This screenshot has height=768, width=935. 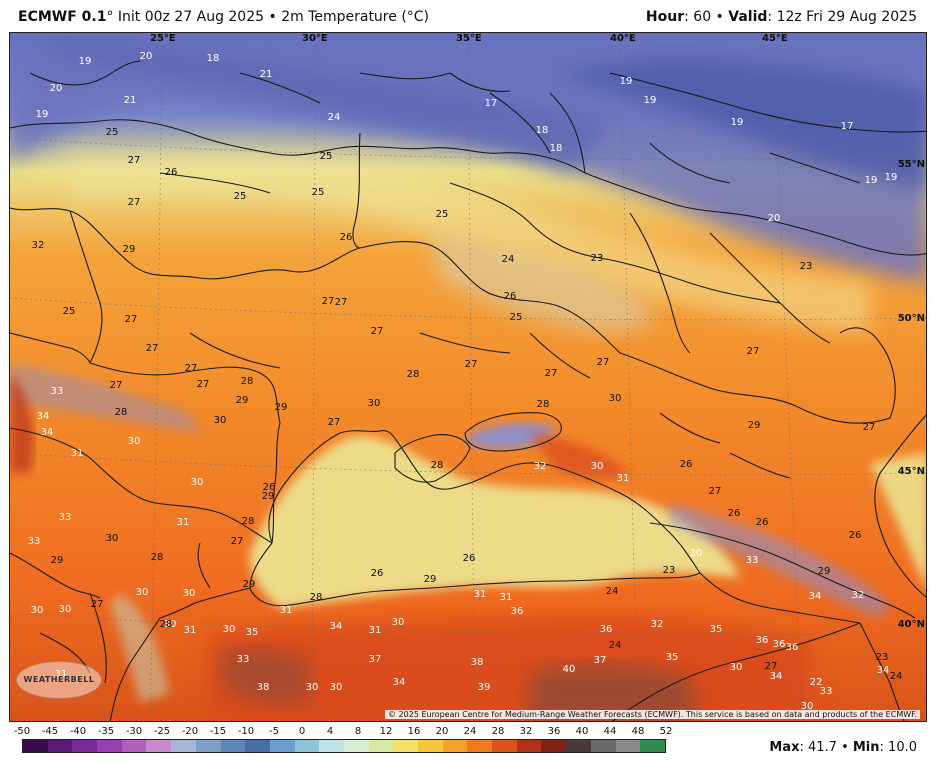 What do you see at coordinates (911, 624) in the screenshot?
I see `lat-label: 40°N` at bounding box center [911, 624].